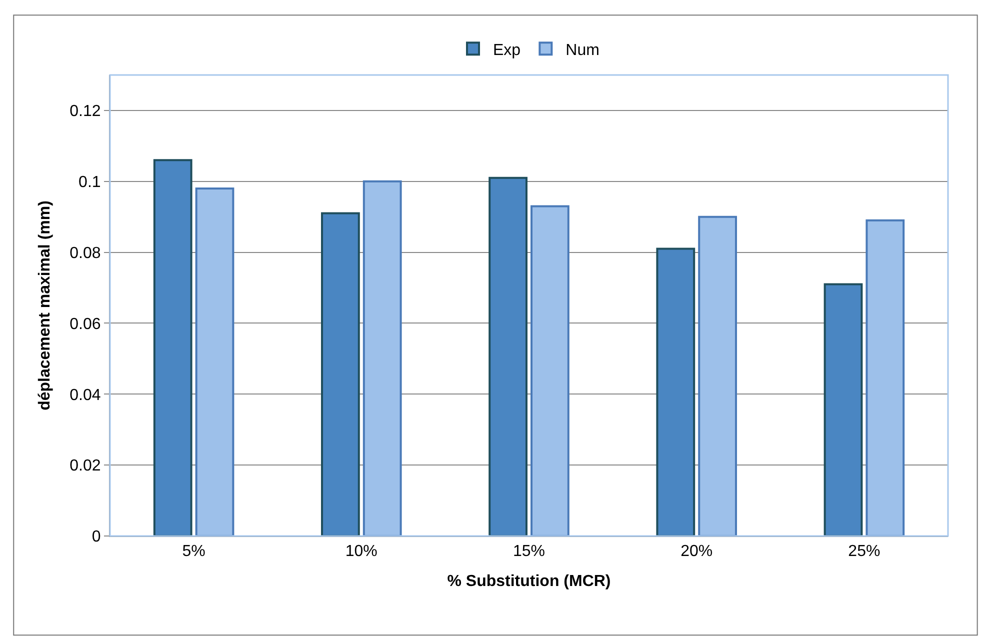  Describe the element at coordinates (85, 111) in the screenshot. I see `y-tick-label: 0.12` at that location.